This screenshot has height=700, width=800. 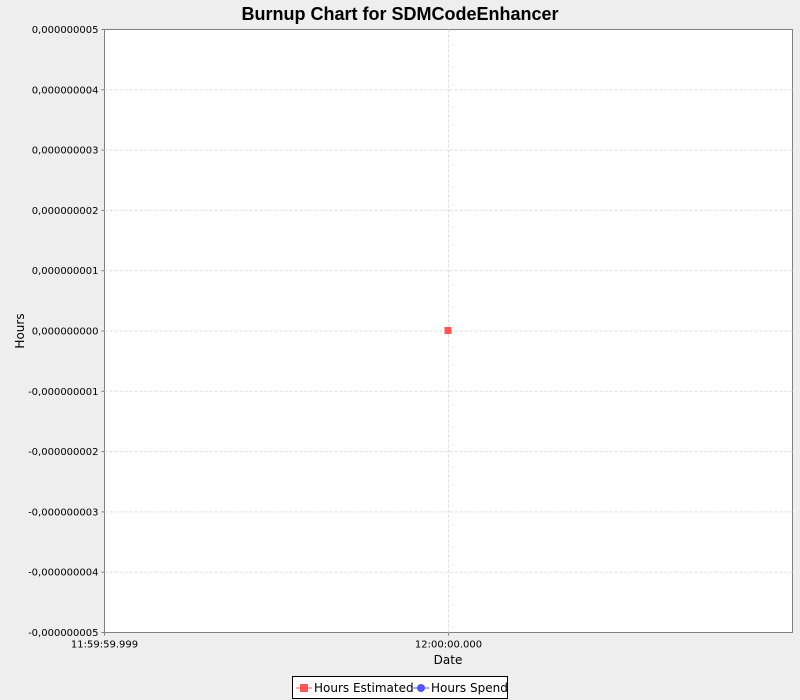 I want to click on y-tick-label: -0,000000004, so click(x=63, y=573).